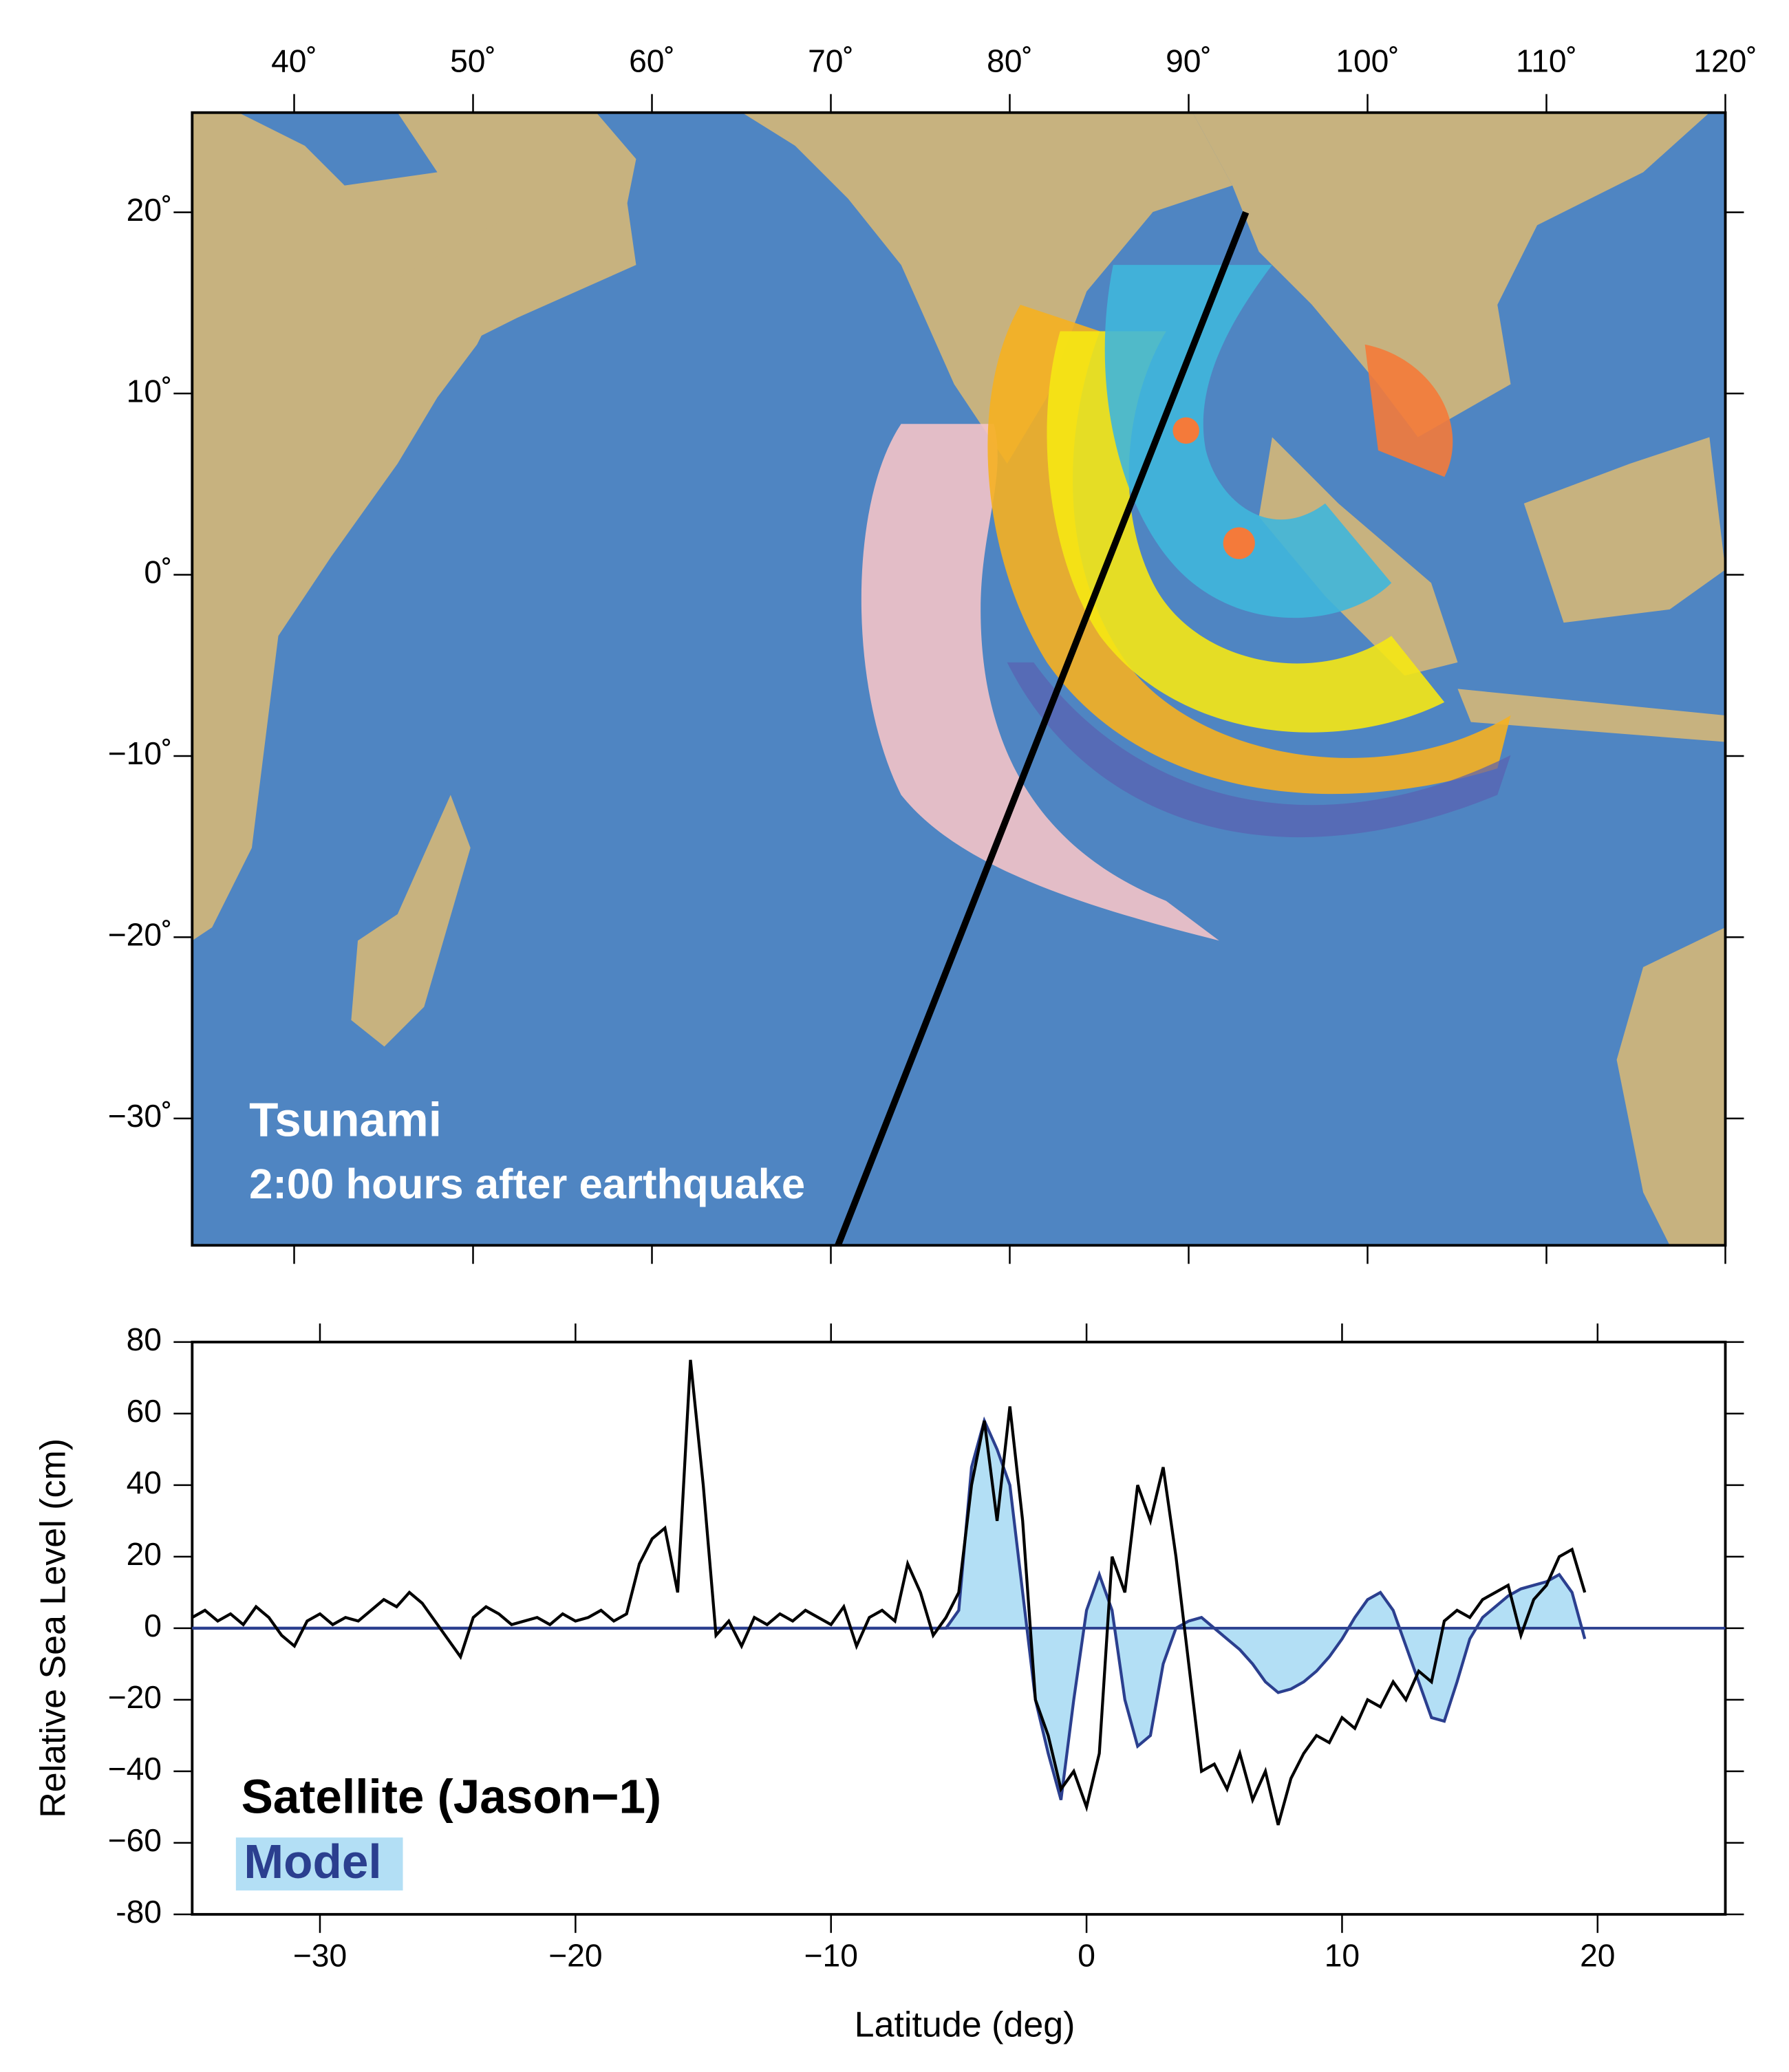 Image resolution: width=1789 pixels, height=2072 pixels. What do you see at coordinates (1546, 61) in the screenshot?
I see `x-tick-label: 110˚` at bounding box center [1546, 61].